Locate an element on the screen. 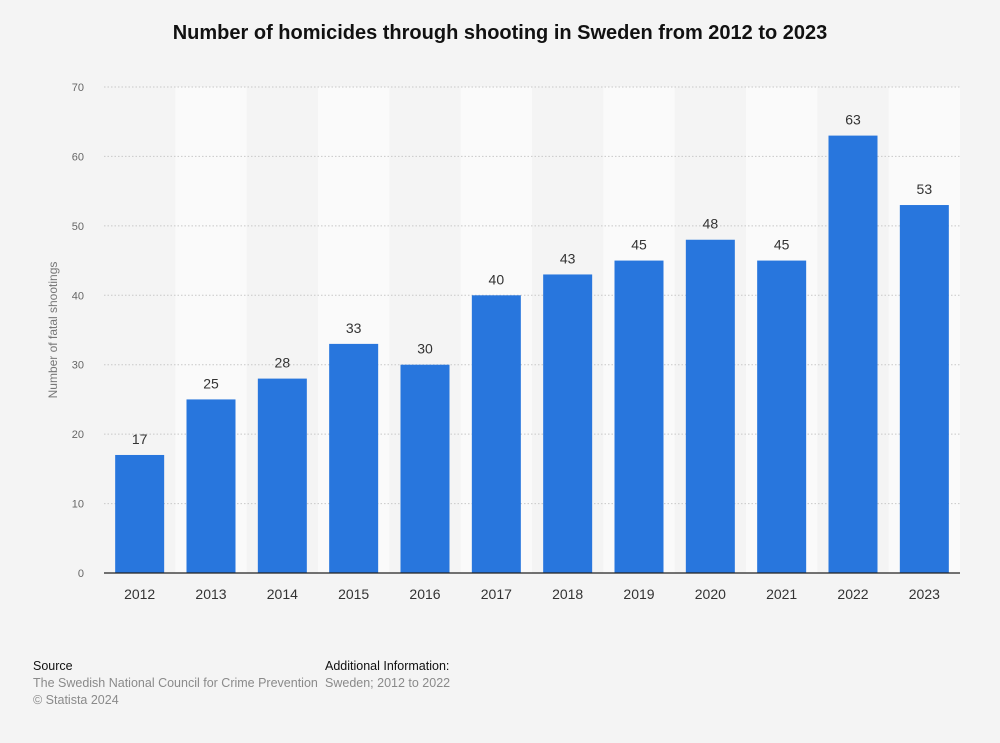  bar-2015 is located at coordinates (354, 458).